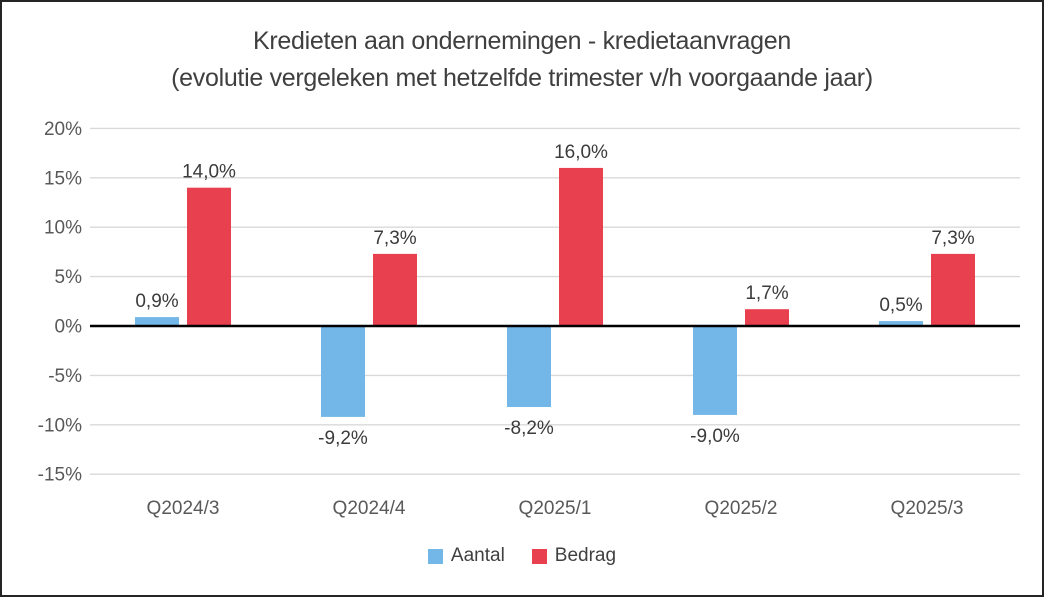 The height and width of the screenshot is (597, 1044). I want to click on bar-aantal-Q2025/2, so click(715, 370).